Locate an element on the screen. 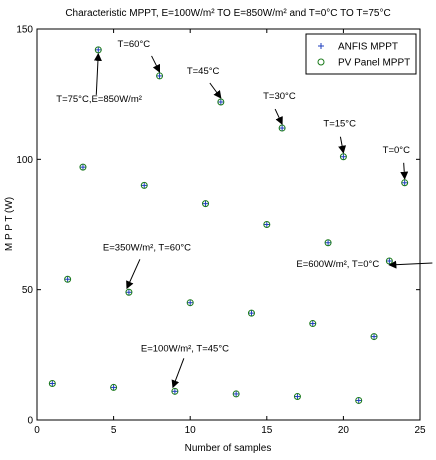 The image size is (436, 460). annotation: T=15°C is located at coordinates (339, 136).